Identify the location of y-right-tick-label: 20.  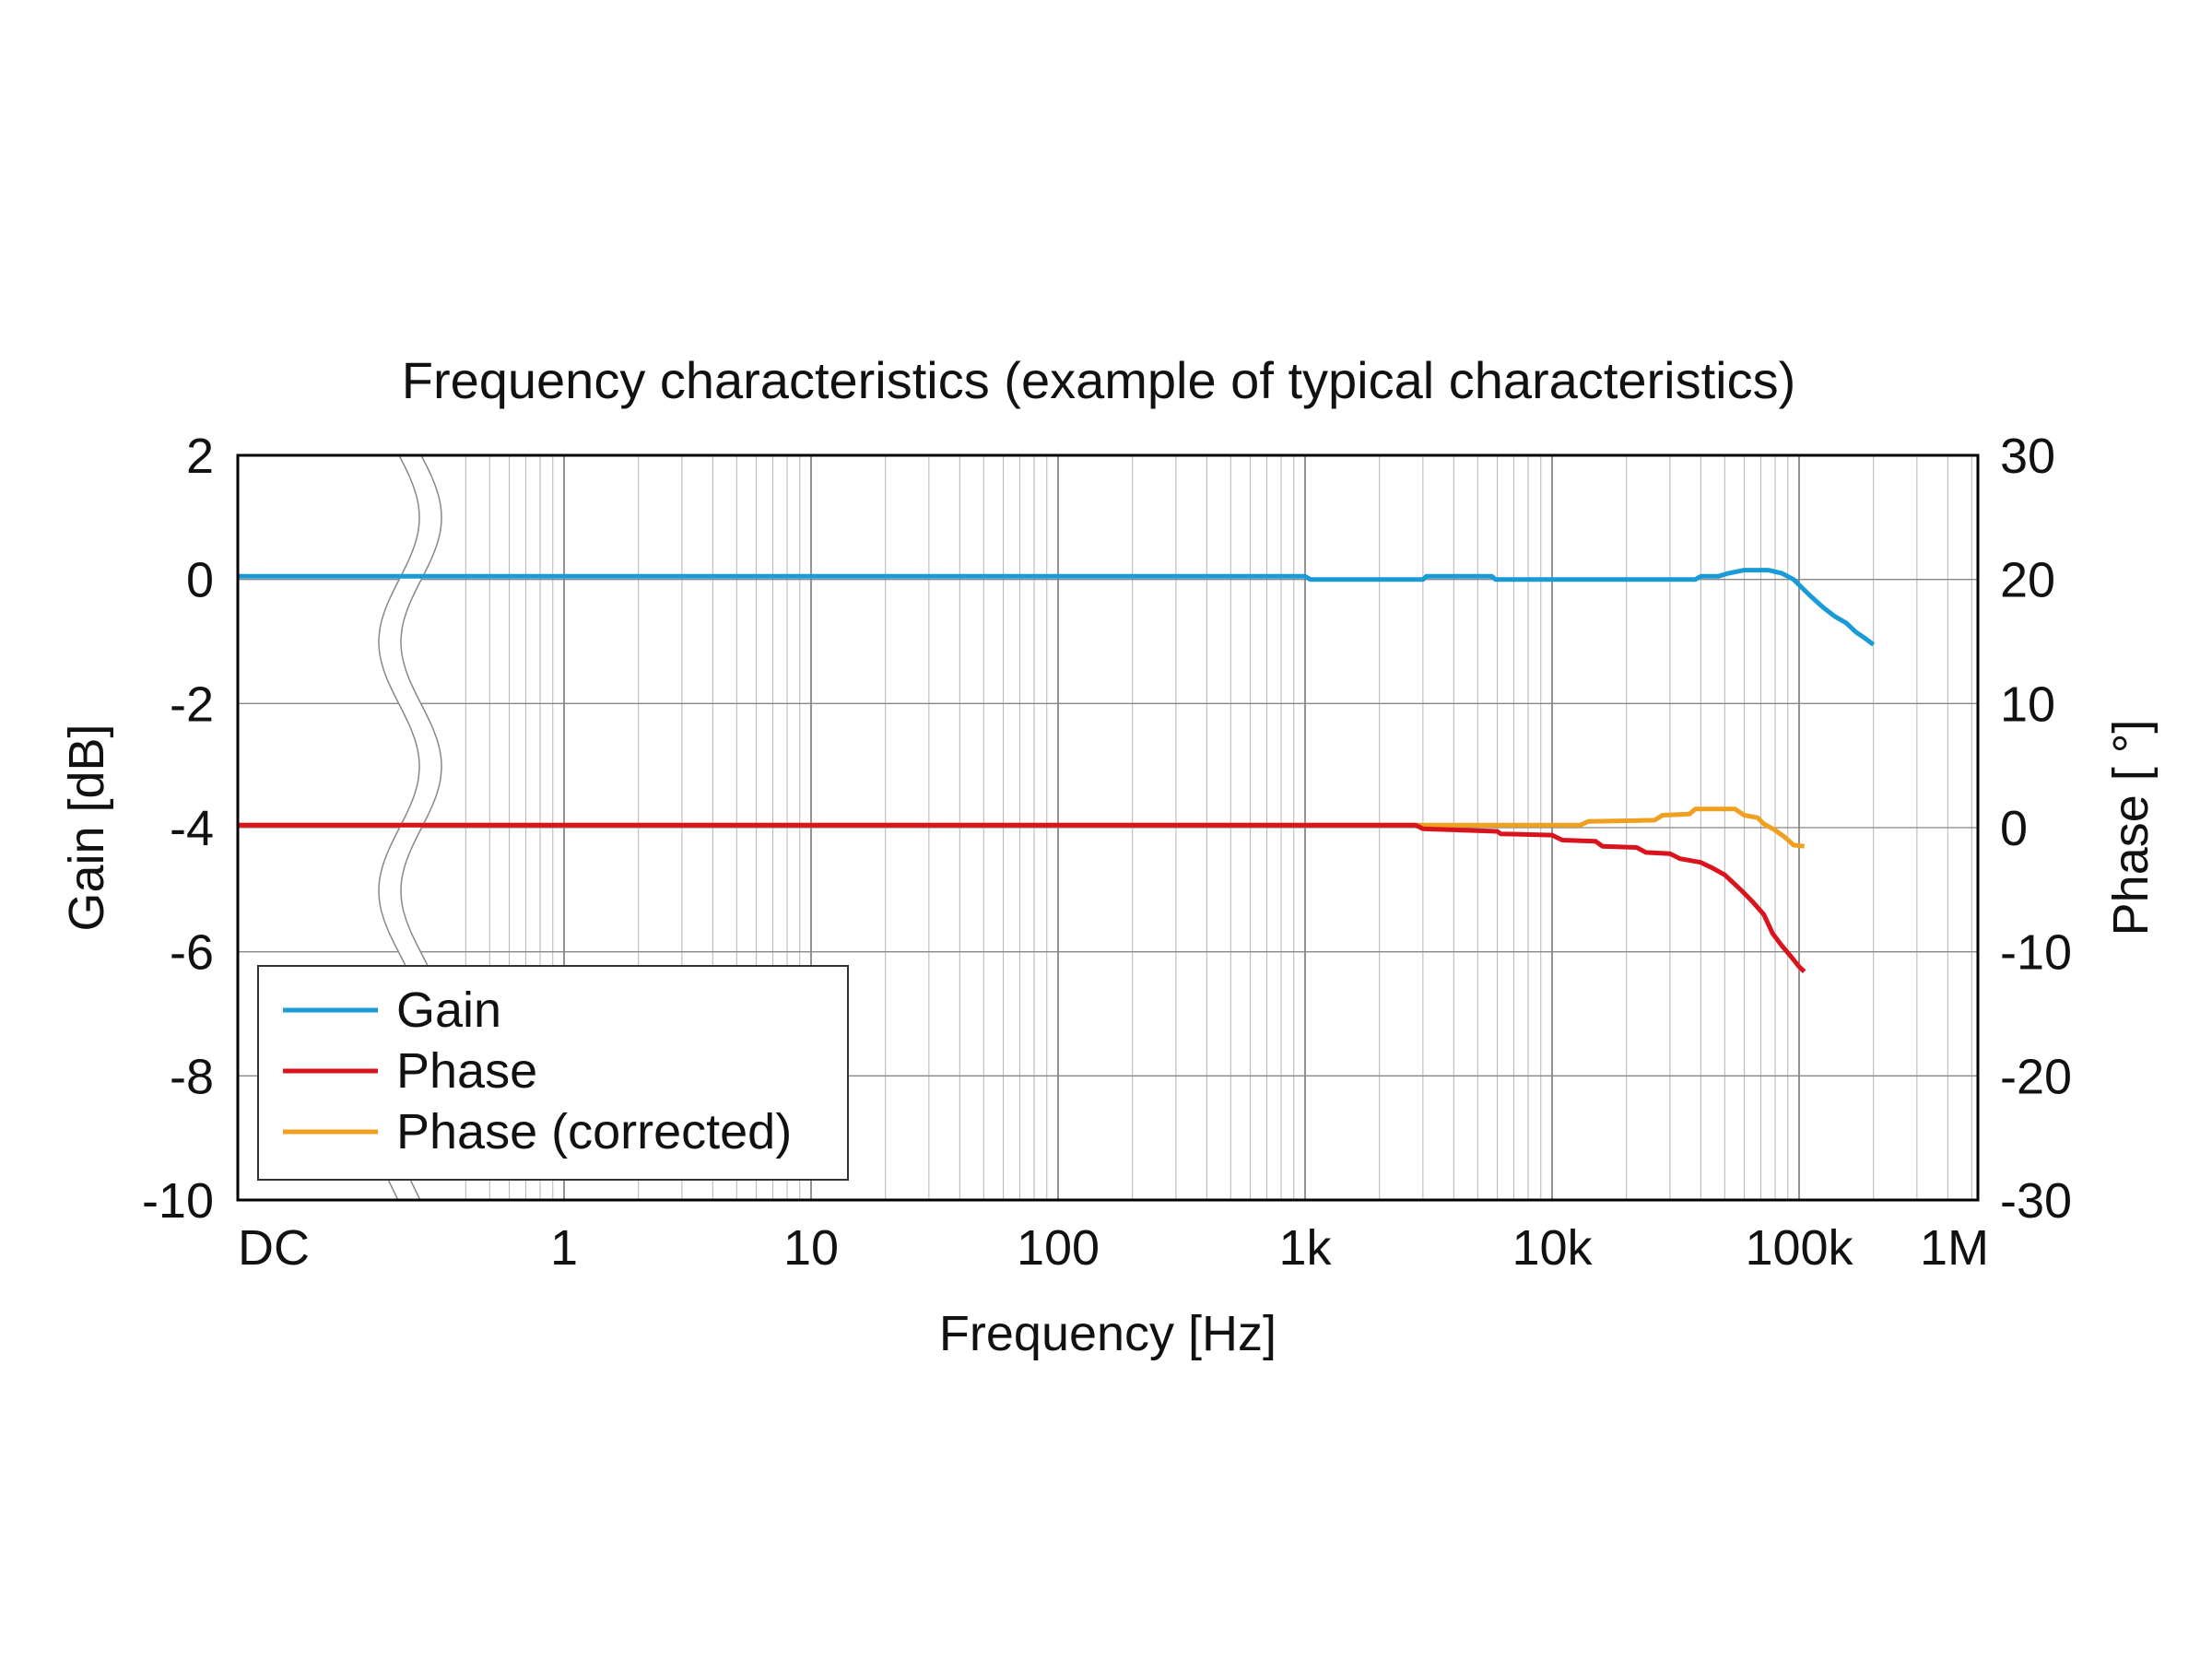
(2027, 580).